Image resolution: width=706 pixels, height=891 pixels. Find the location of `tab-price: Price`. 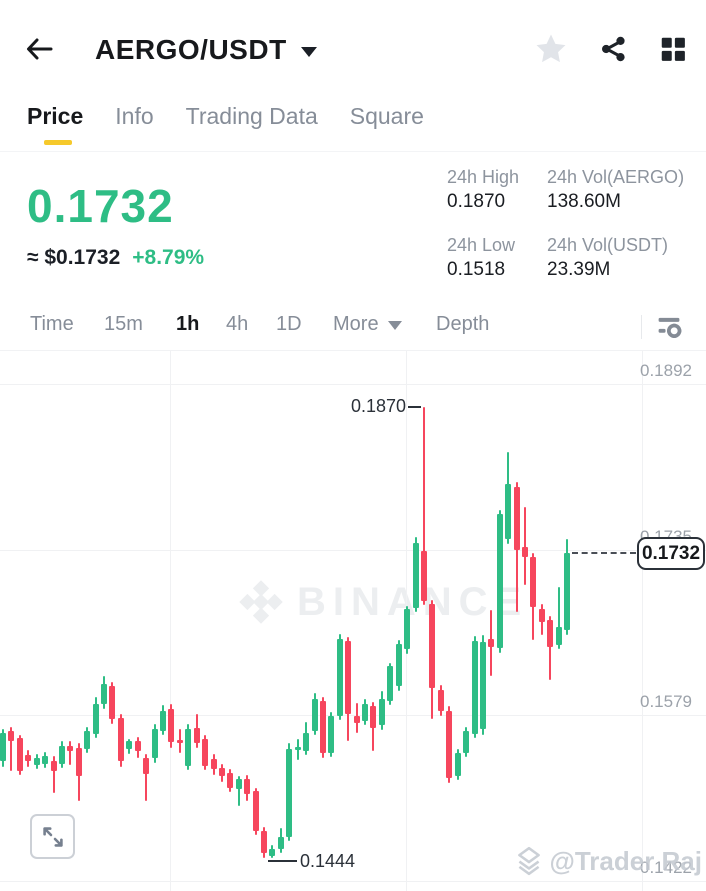

tab-price: Price is located at coordinates (55, 116).